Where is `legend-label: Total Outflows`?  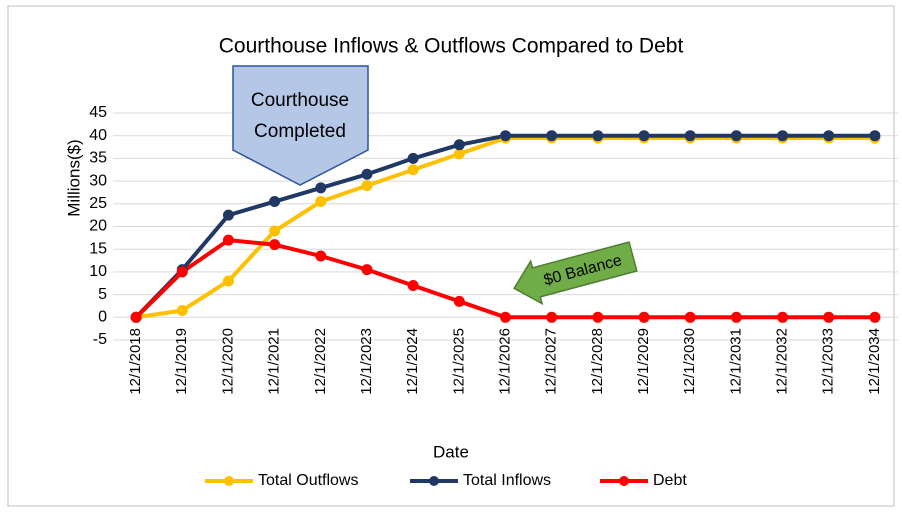
legend-label: Total Outflows is located at coordinates (308, 480).